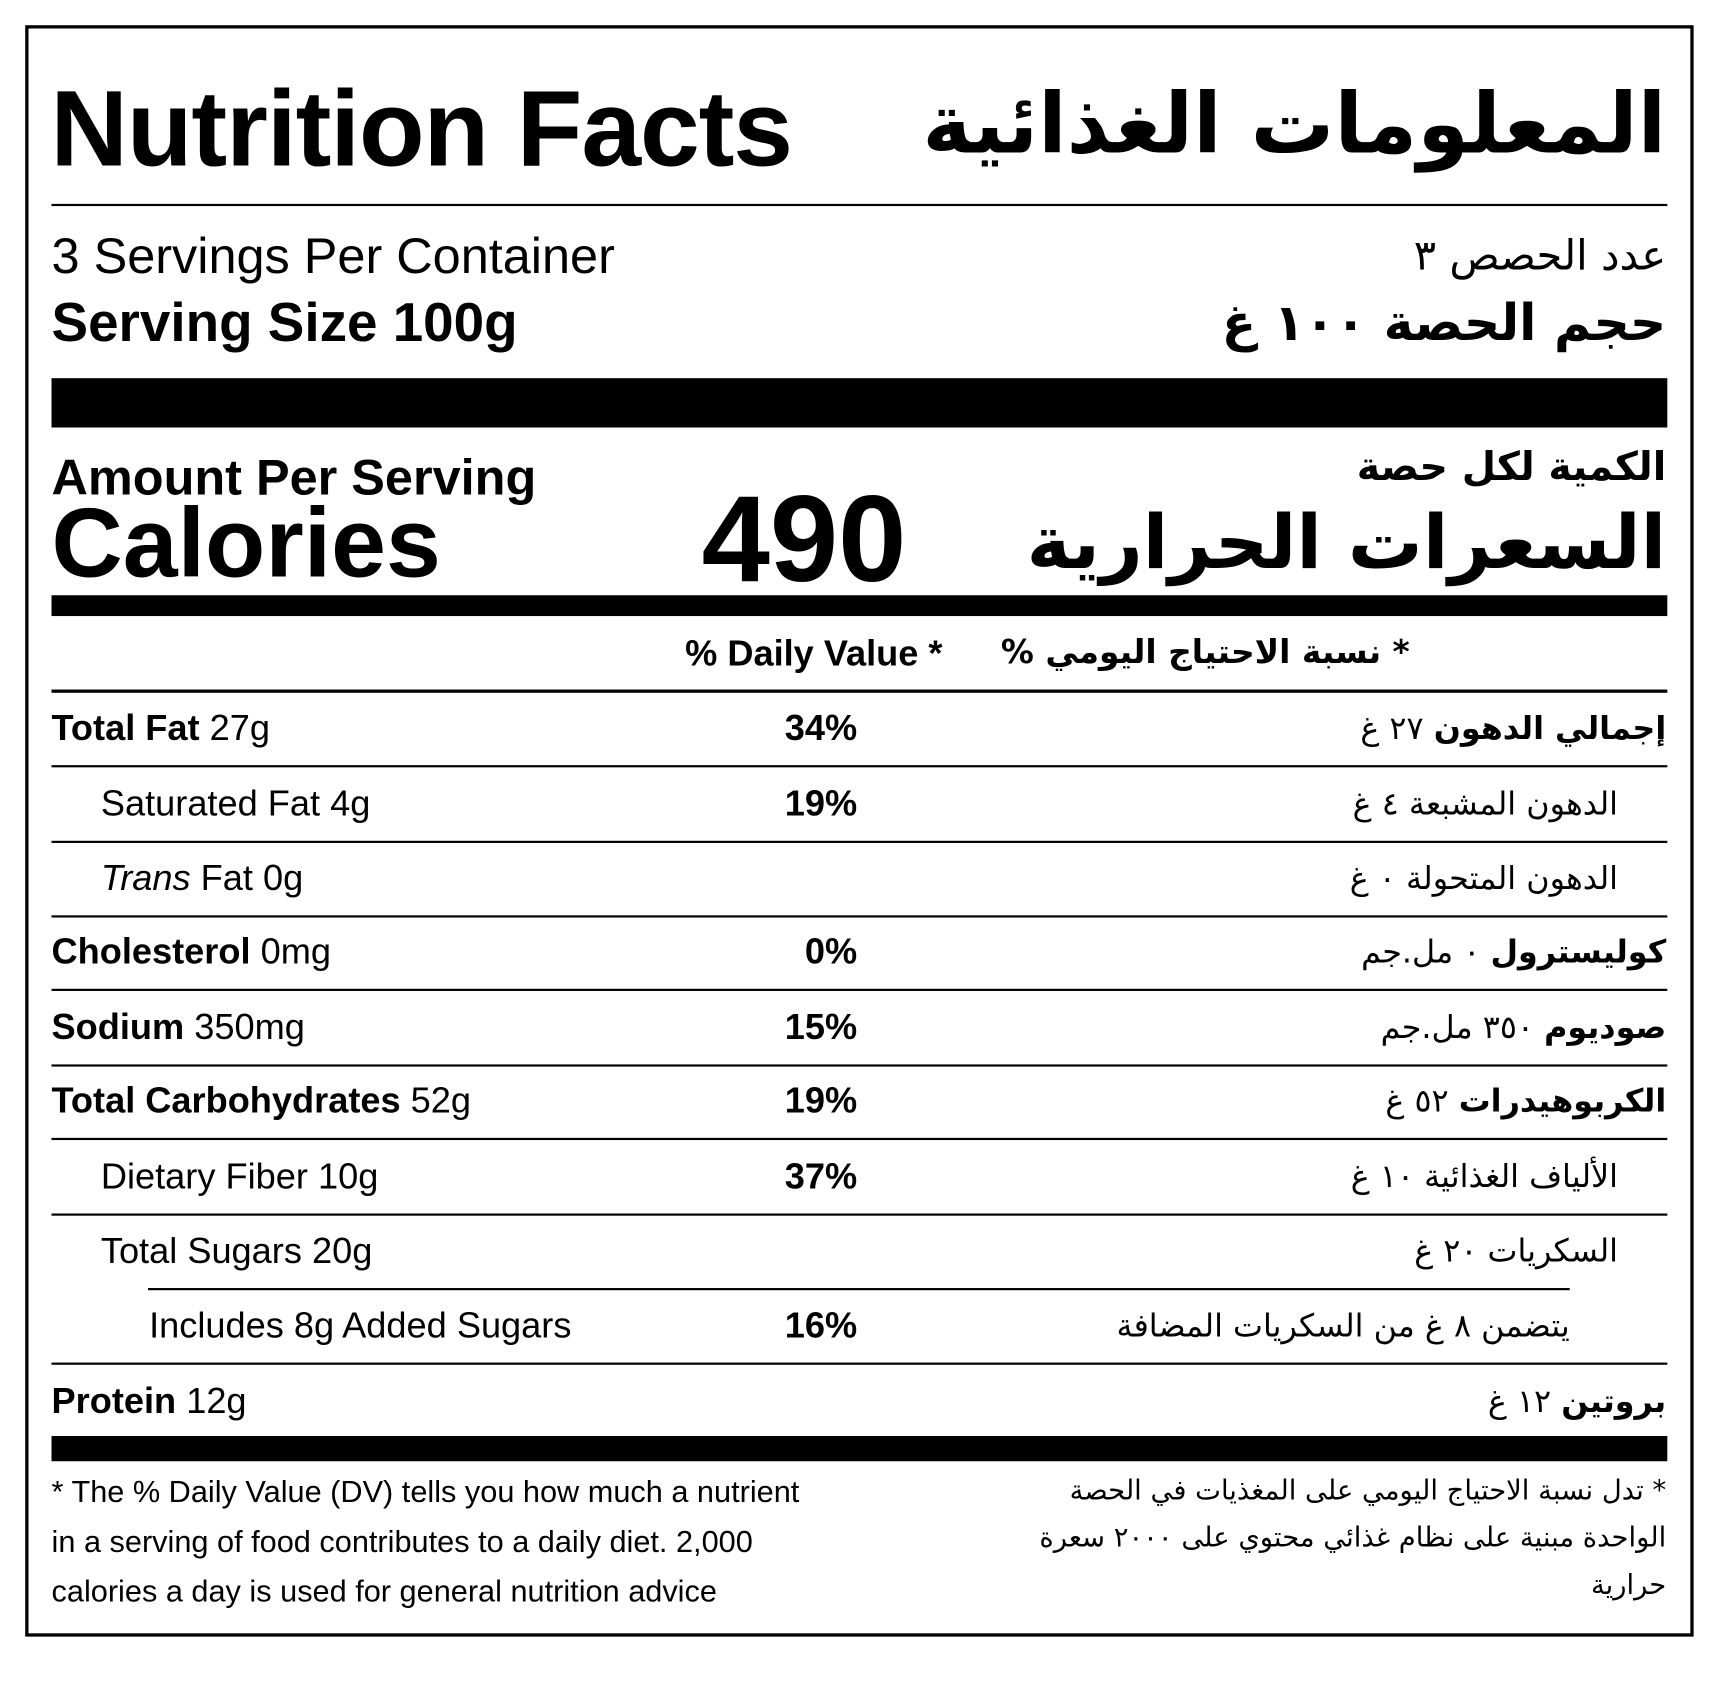 The height and width of the screenshot is (1693, 1710). I want to click on nutrient-amount-ar: الألياف الغذائية ١٠ غ, so click(1484, 1176).